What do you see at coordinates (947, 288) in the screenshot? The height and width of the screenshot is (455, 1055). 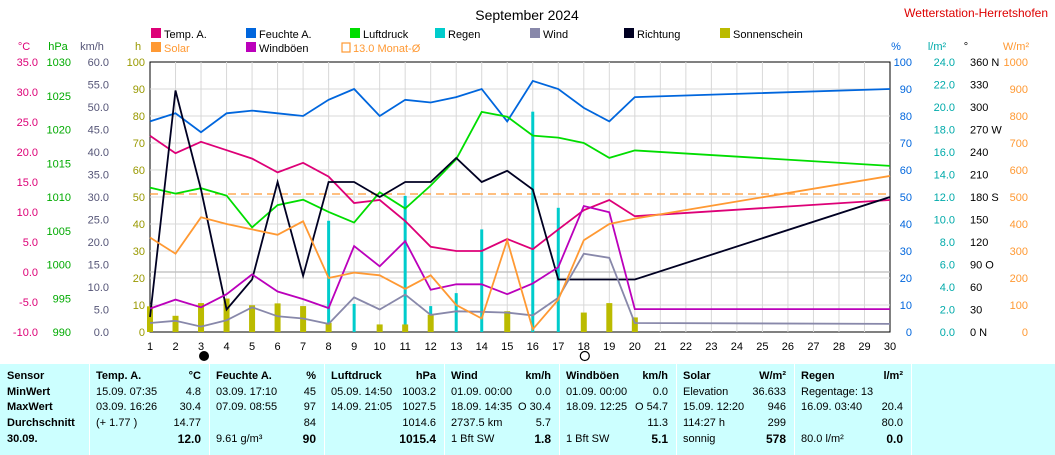 I see `axis-tick: 4.0` at bounding box center [947, 288].